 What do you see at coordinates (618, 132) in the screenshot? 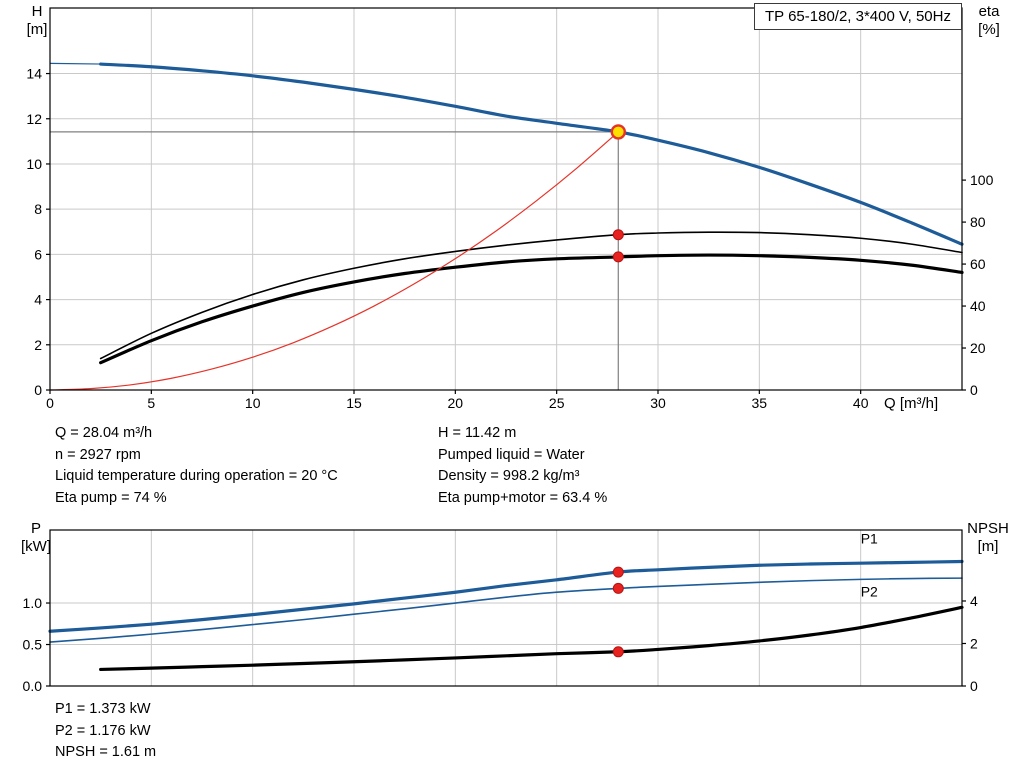
I see `duty-point-marker` at bounding box center [618, 132].